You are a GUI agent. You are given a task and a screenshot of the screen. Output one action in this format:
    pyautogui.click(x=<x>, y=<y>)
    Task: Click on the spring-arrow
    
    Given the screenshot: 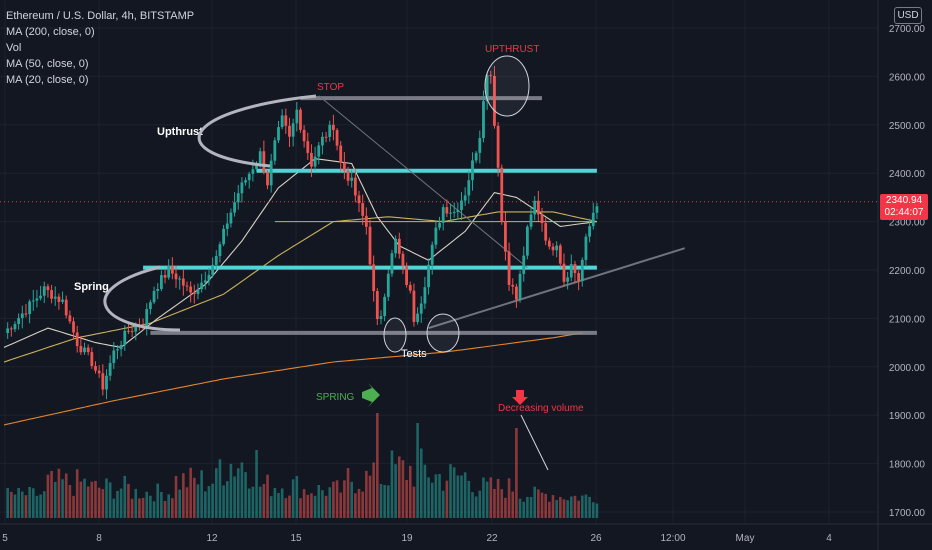 What is the action you would take?
    pyautogui.click(x=371, y=395)
    